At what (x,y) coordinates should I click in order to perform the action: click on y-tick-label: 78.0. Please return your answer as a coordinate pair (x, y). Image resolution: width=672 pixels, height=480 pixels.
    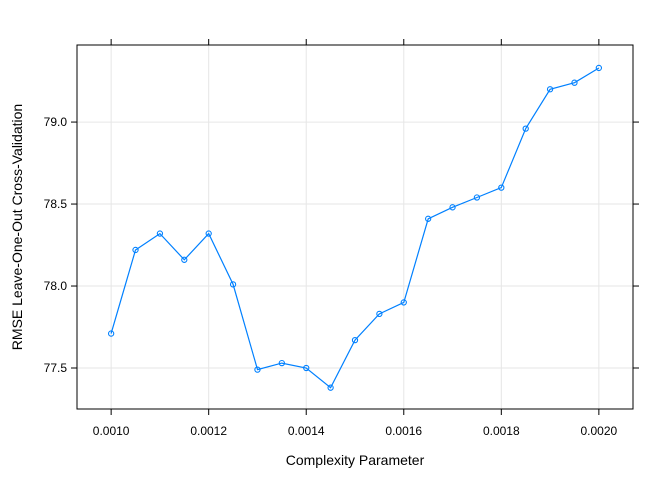
    Looking at the image, I should click on (56, 286).